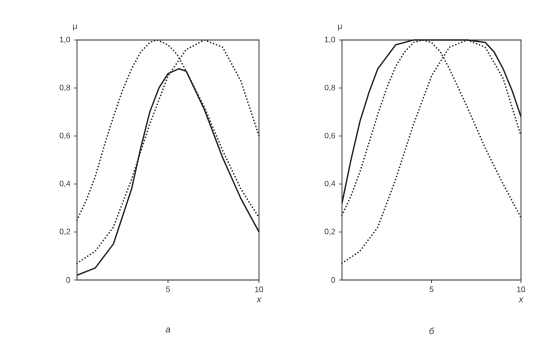 The height and width of the screenshot is (342, 552). What do you see at coordinates (431, 331) in the screenshot?
I see `text: б` at bounding box center [431, 331].